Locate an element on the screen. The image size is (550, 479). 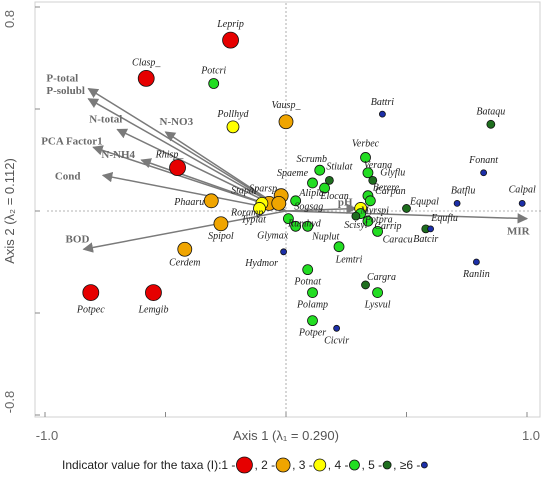
taxon-cerdem-point is located at coordinates (185, 249).